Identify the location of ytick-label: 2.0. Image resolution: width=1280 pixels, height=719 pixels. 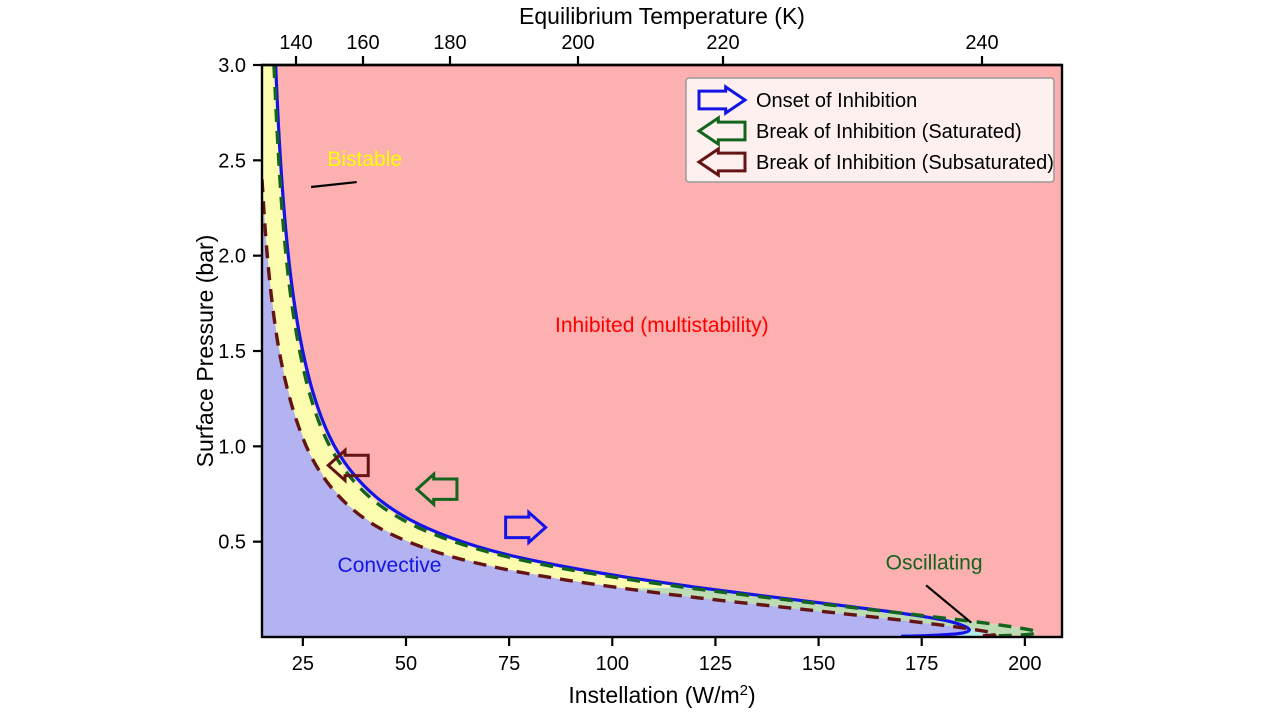
(232, 257).